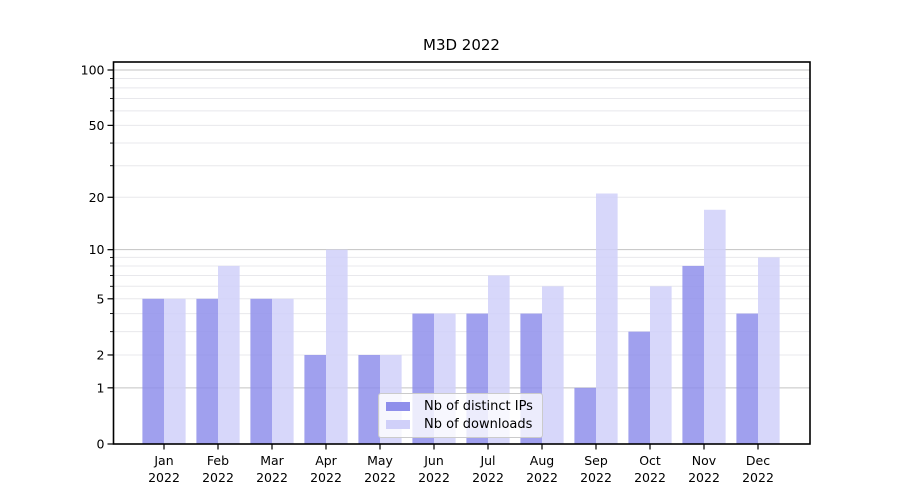  I want to click on bar-distinct-ips-jan, so click(153, 371).